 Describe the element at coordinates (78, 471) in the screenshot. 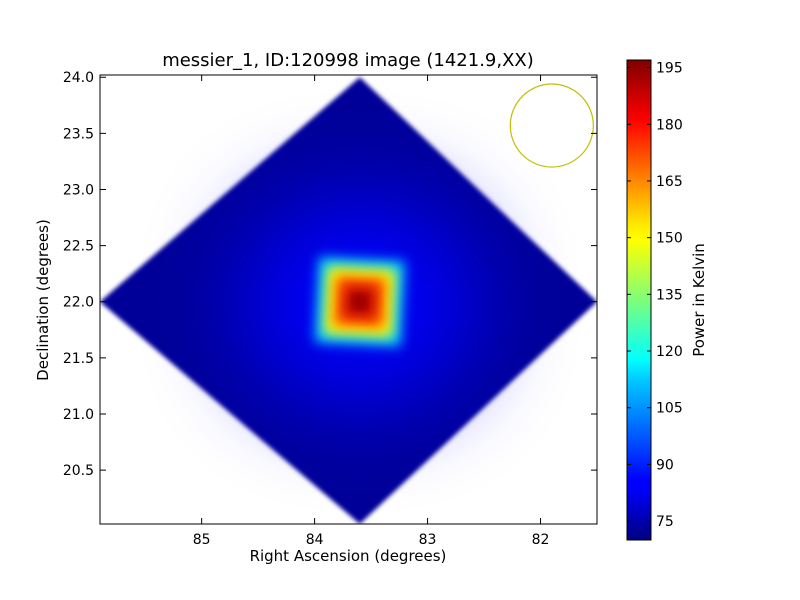

I see `y-tick-label: 20.5` at that location.